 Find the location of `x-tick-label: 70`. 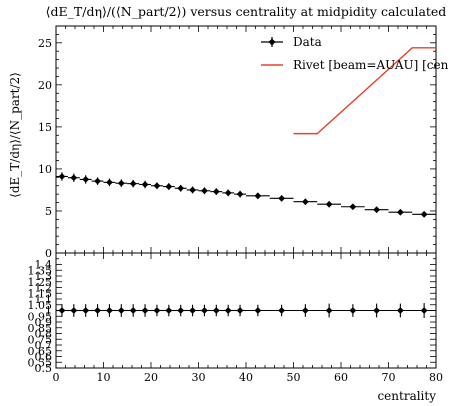

x-tick-label: 70 is located at coordinates (389, 377).